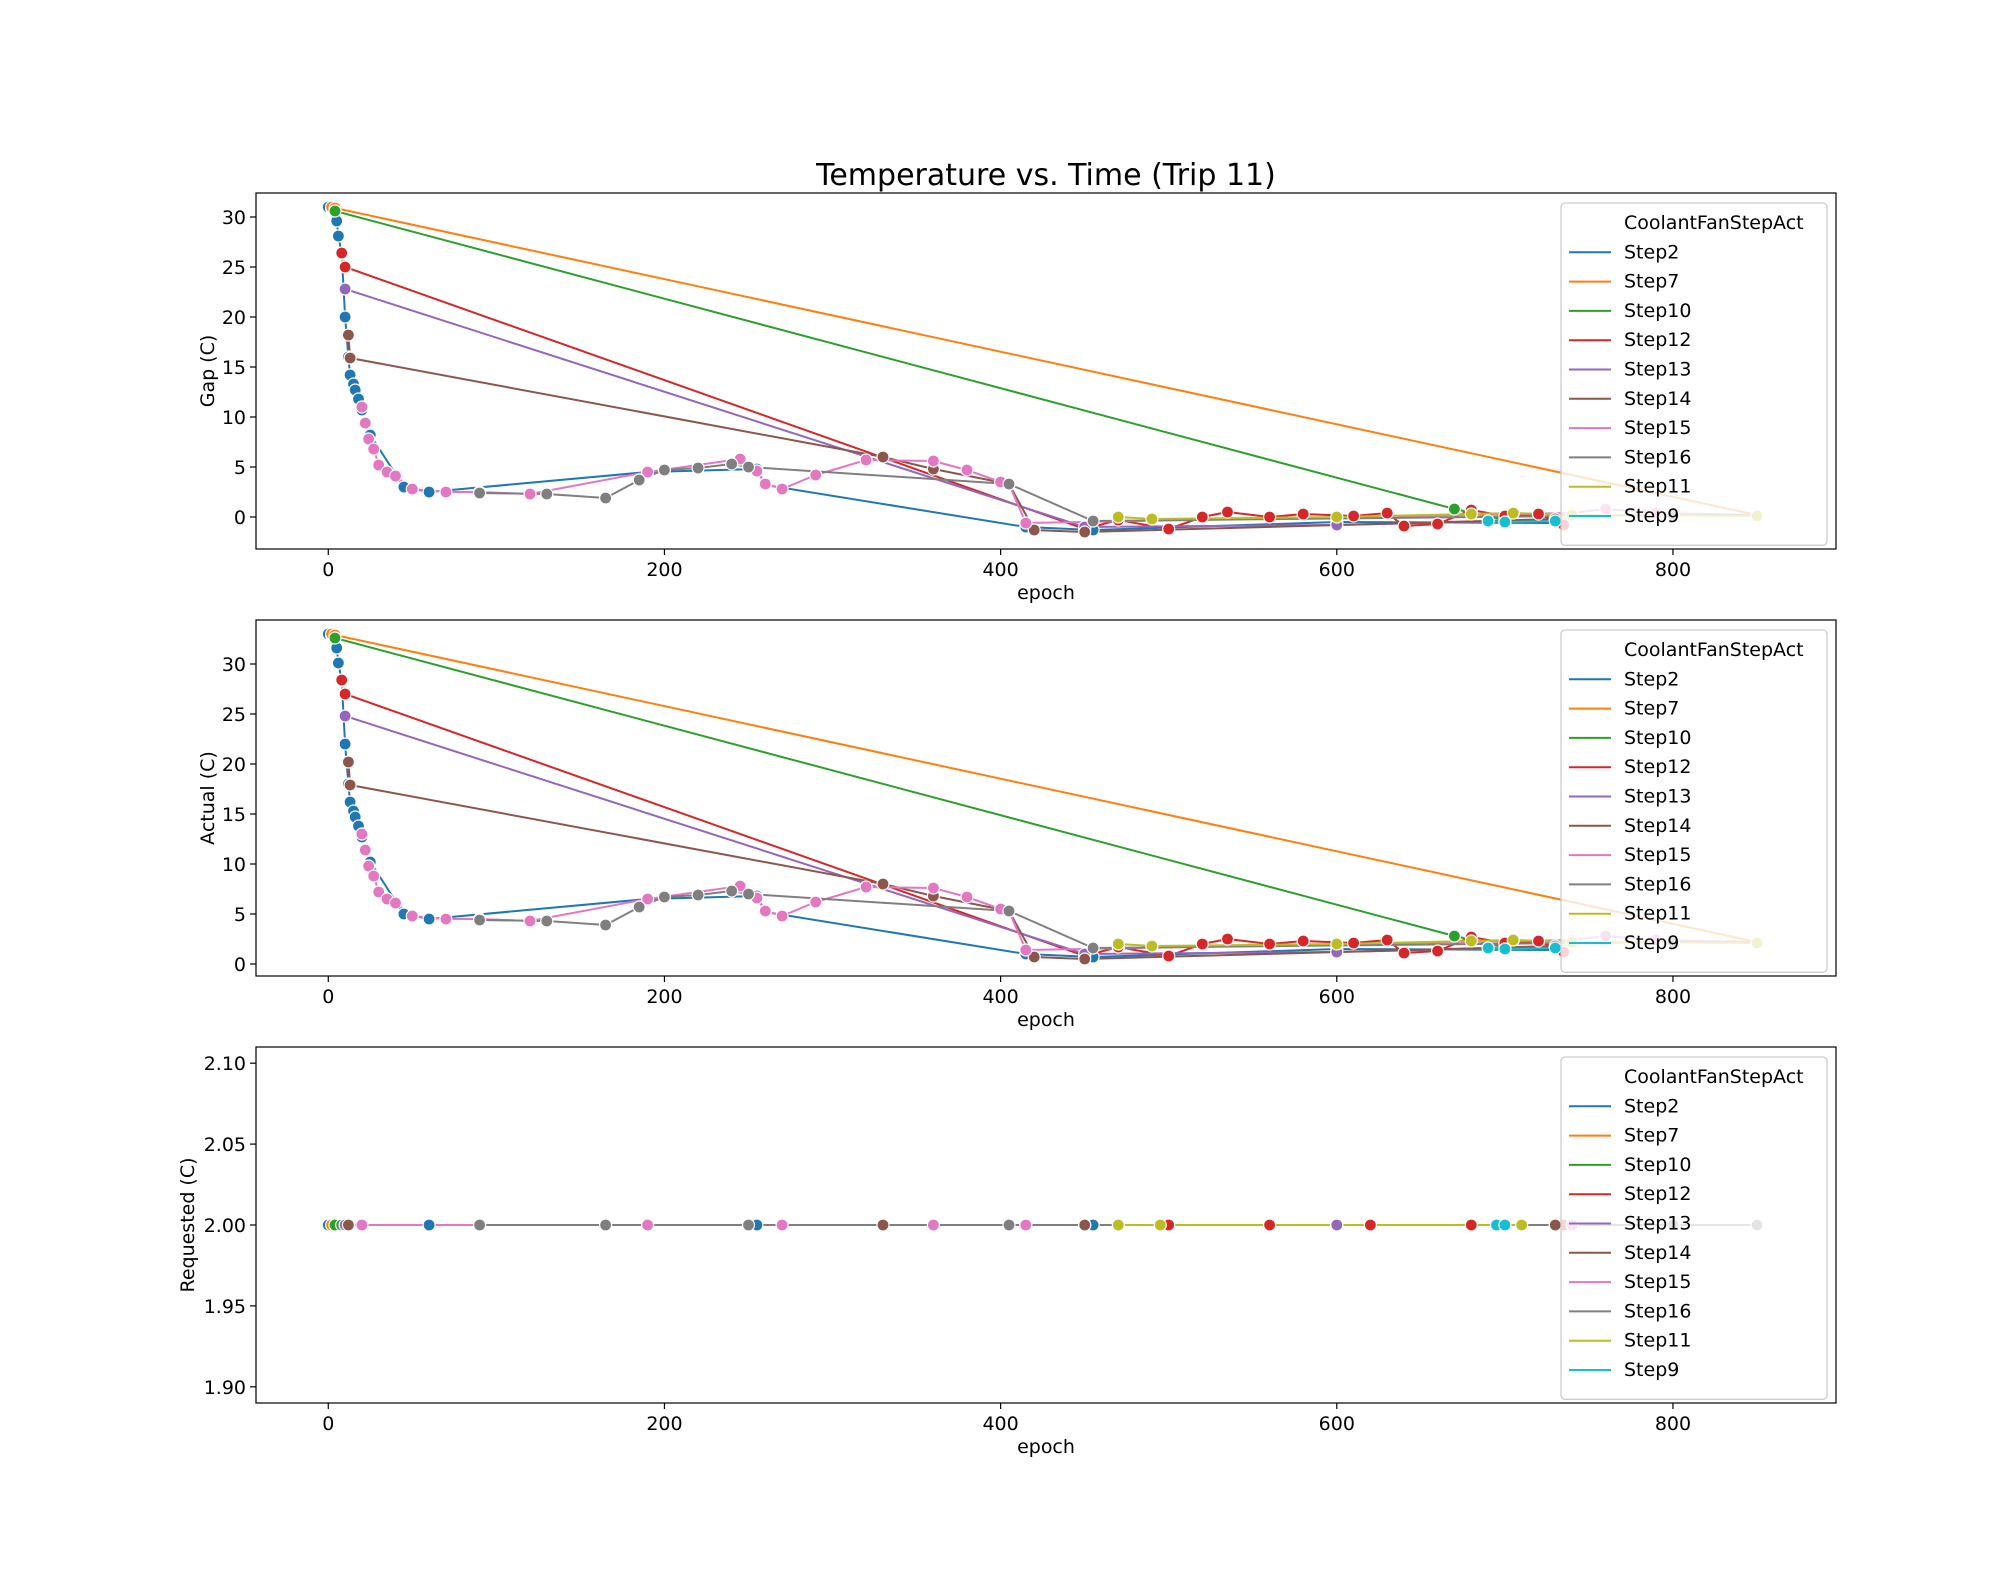  What do you see at coordinates (1337, 1225) in the screenshot?
I see `point-step13` at bounding box center [1337, 1225].